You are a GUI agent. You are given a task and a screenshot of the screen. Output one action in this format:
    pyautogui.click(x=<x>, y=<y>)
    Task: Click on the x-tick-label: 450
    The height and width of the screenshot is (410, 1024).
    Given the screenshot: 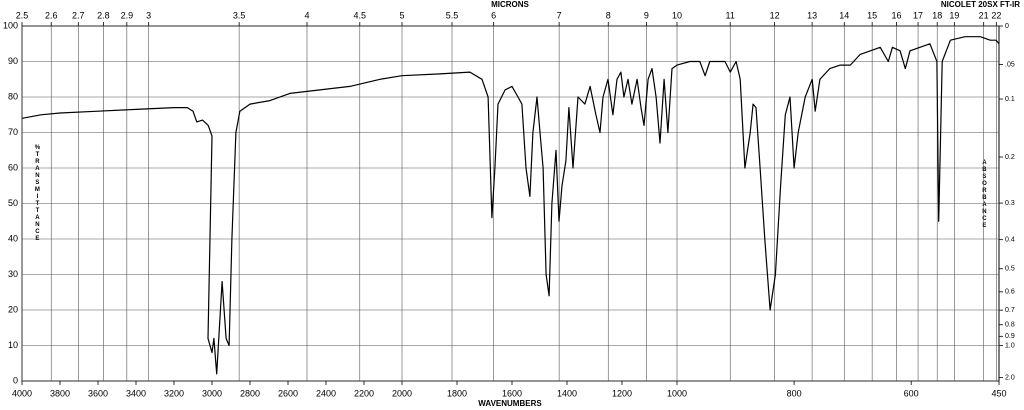 What is the action you would take?
    pyautogui.click(x=998, y=393)
    